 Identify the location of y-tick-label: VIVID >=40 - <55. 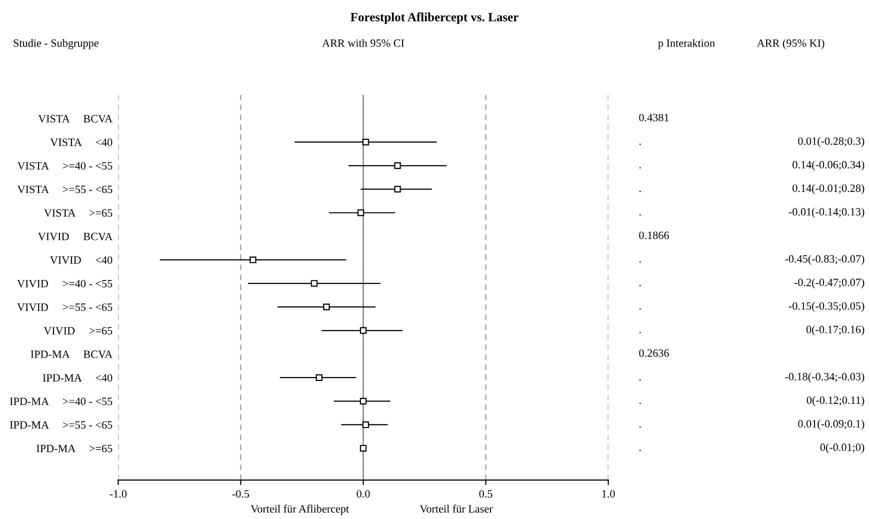
(64, 284).